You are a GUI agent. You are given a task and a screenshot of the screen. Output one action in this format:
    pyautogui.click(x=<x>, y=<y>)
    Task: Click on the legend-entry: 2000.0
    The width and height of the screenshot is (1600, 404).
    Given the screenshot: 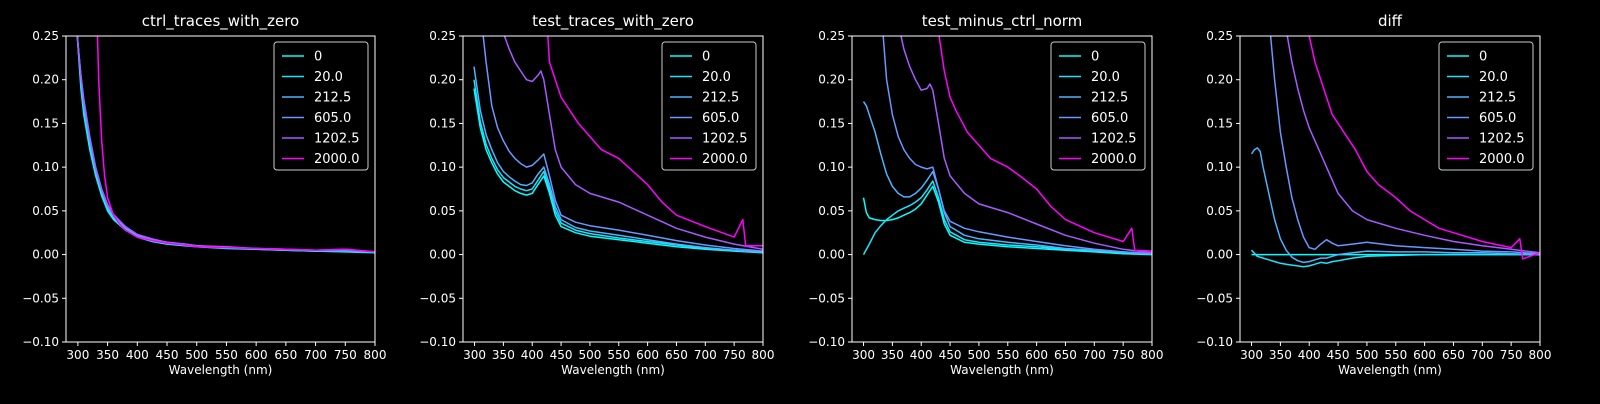 What is the action you would take?
    pyautogui.click(x=1502, y=159)
    